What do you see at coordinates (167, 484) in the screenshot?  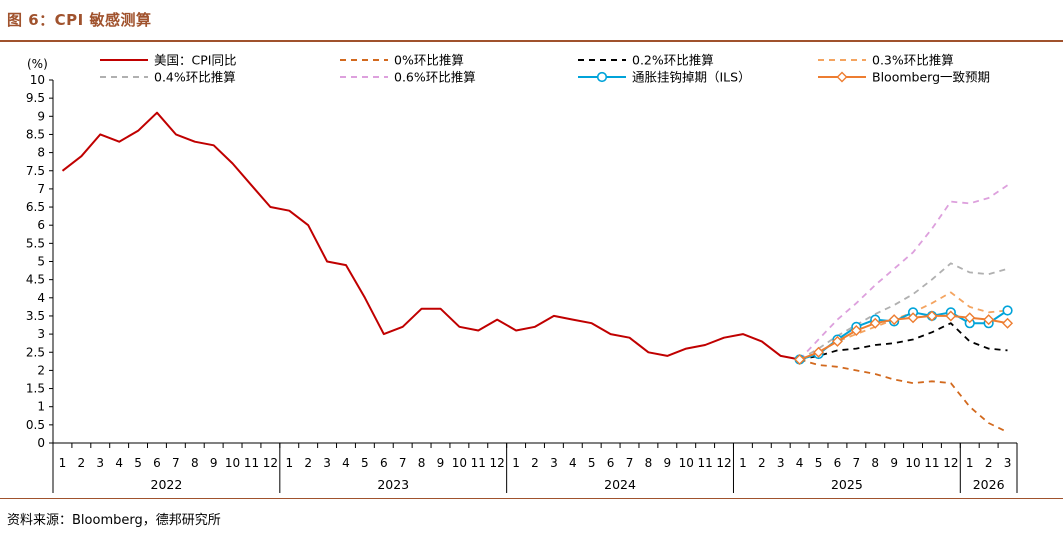 I see `x-year-label: 2022` at bounding box center [167, 484].